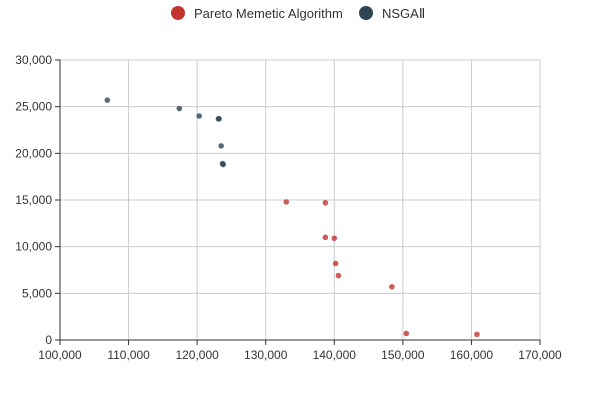  I want to click on legend: Pareto Memetic Algorithm NSGAⅡ, so click(298, 13).